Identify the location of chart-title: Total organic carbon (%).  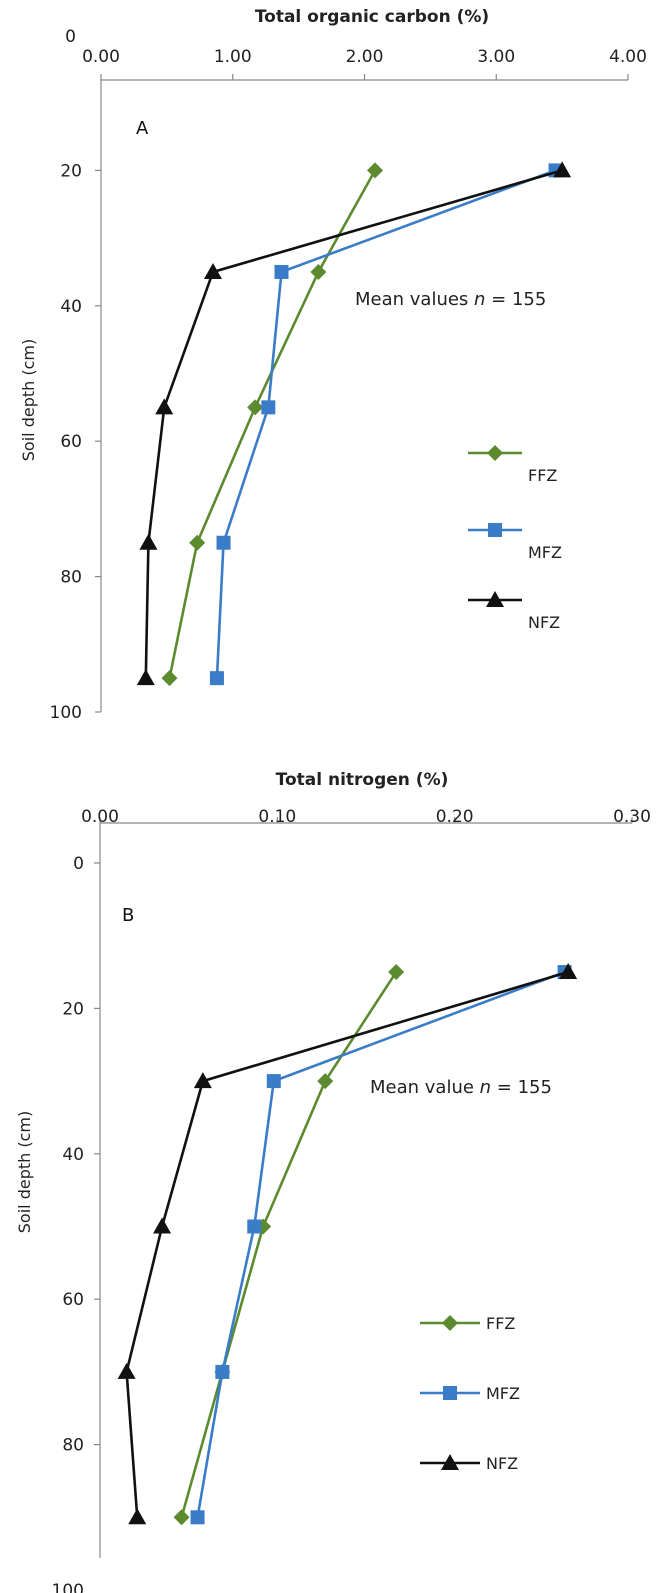
(372, 17).